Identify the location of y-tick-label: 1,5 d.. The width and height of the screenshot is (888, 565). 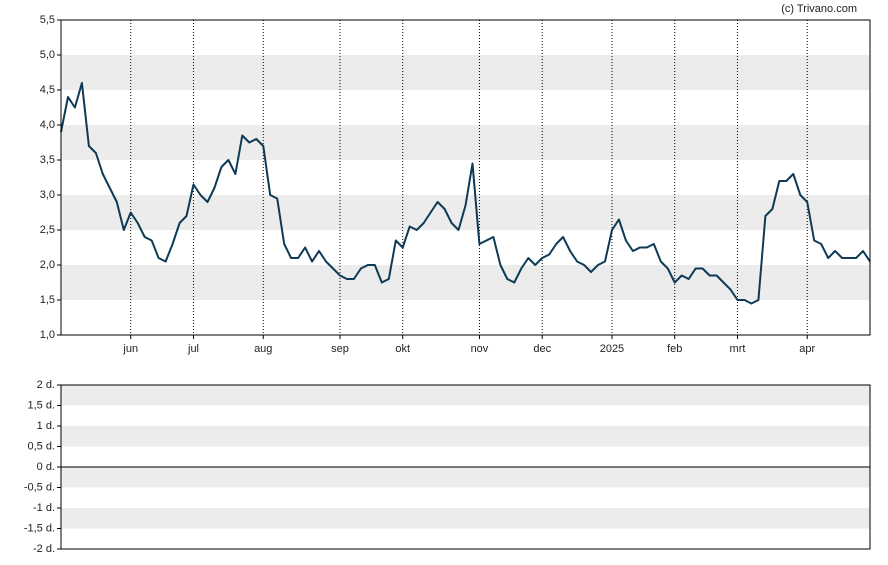
(41, 405).